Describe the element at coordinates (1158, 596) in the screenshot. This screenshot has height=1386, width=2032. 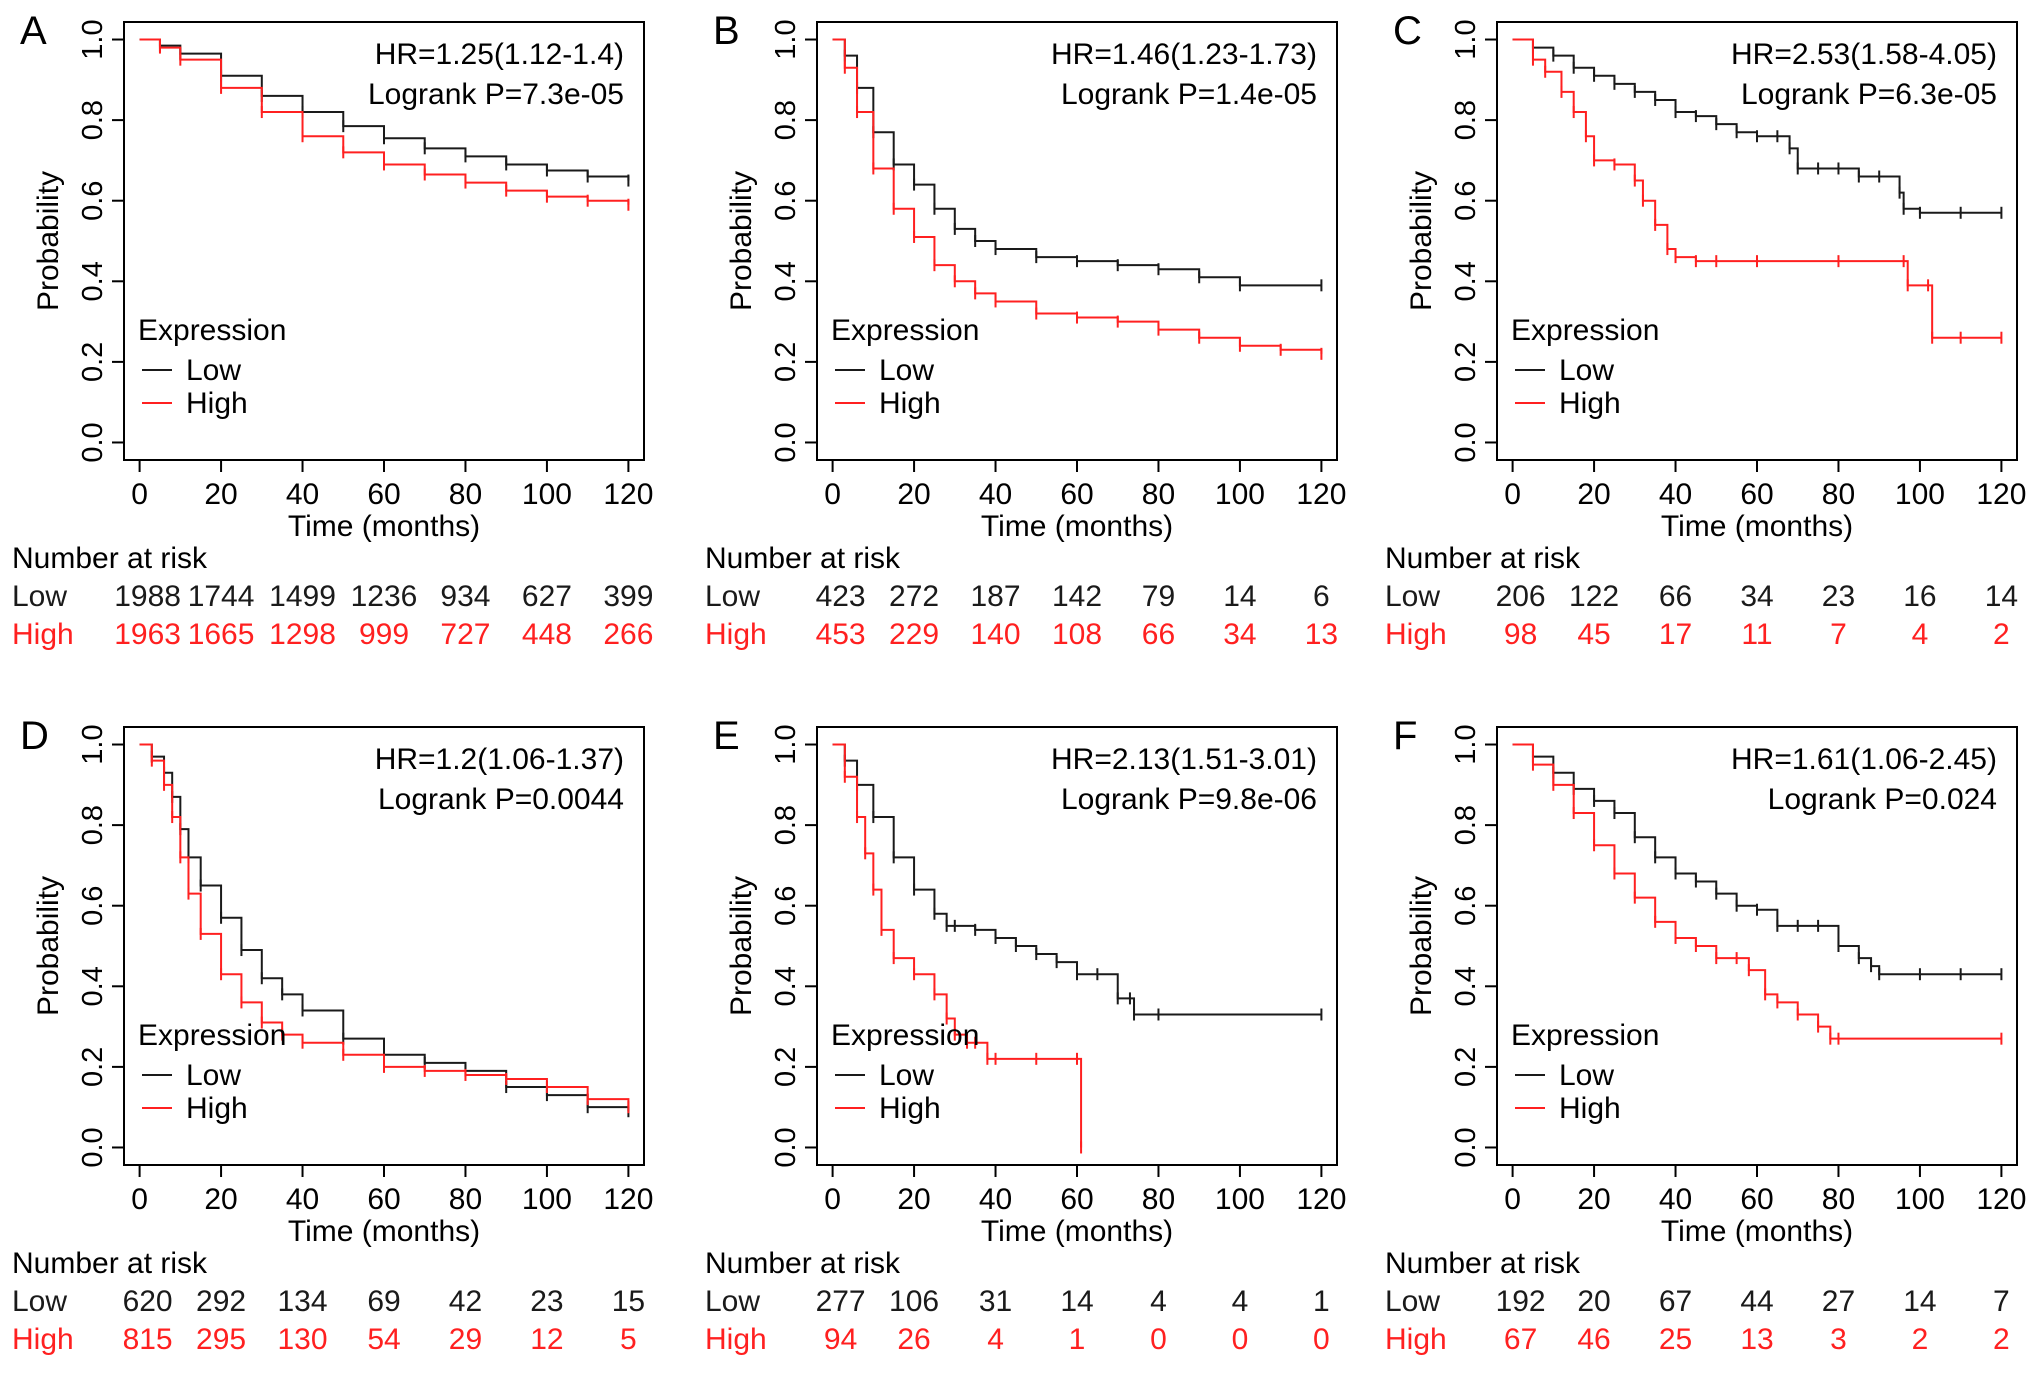
I see `risk-count-low: 79` at that location.